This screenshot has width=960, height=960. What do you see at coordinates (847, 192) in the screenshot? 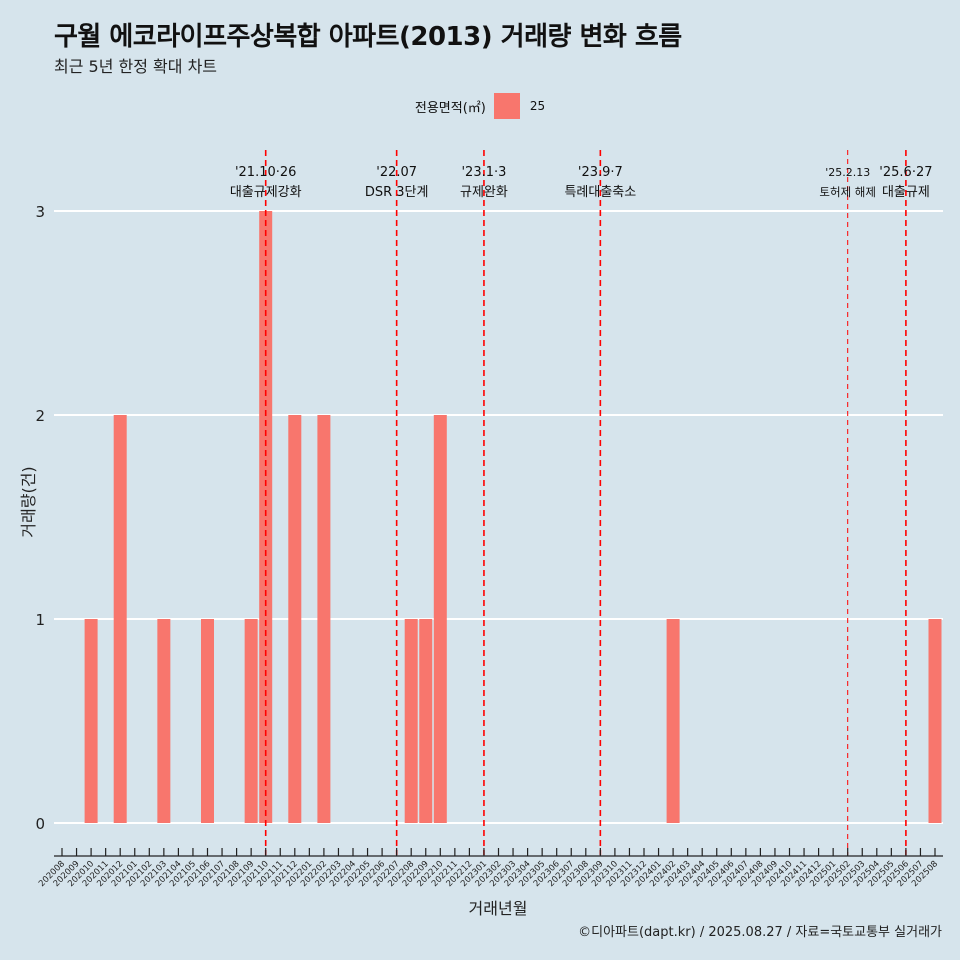
I see `event-name-label: 토허제 해제` at bounding box center [847, 192].